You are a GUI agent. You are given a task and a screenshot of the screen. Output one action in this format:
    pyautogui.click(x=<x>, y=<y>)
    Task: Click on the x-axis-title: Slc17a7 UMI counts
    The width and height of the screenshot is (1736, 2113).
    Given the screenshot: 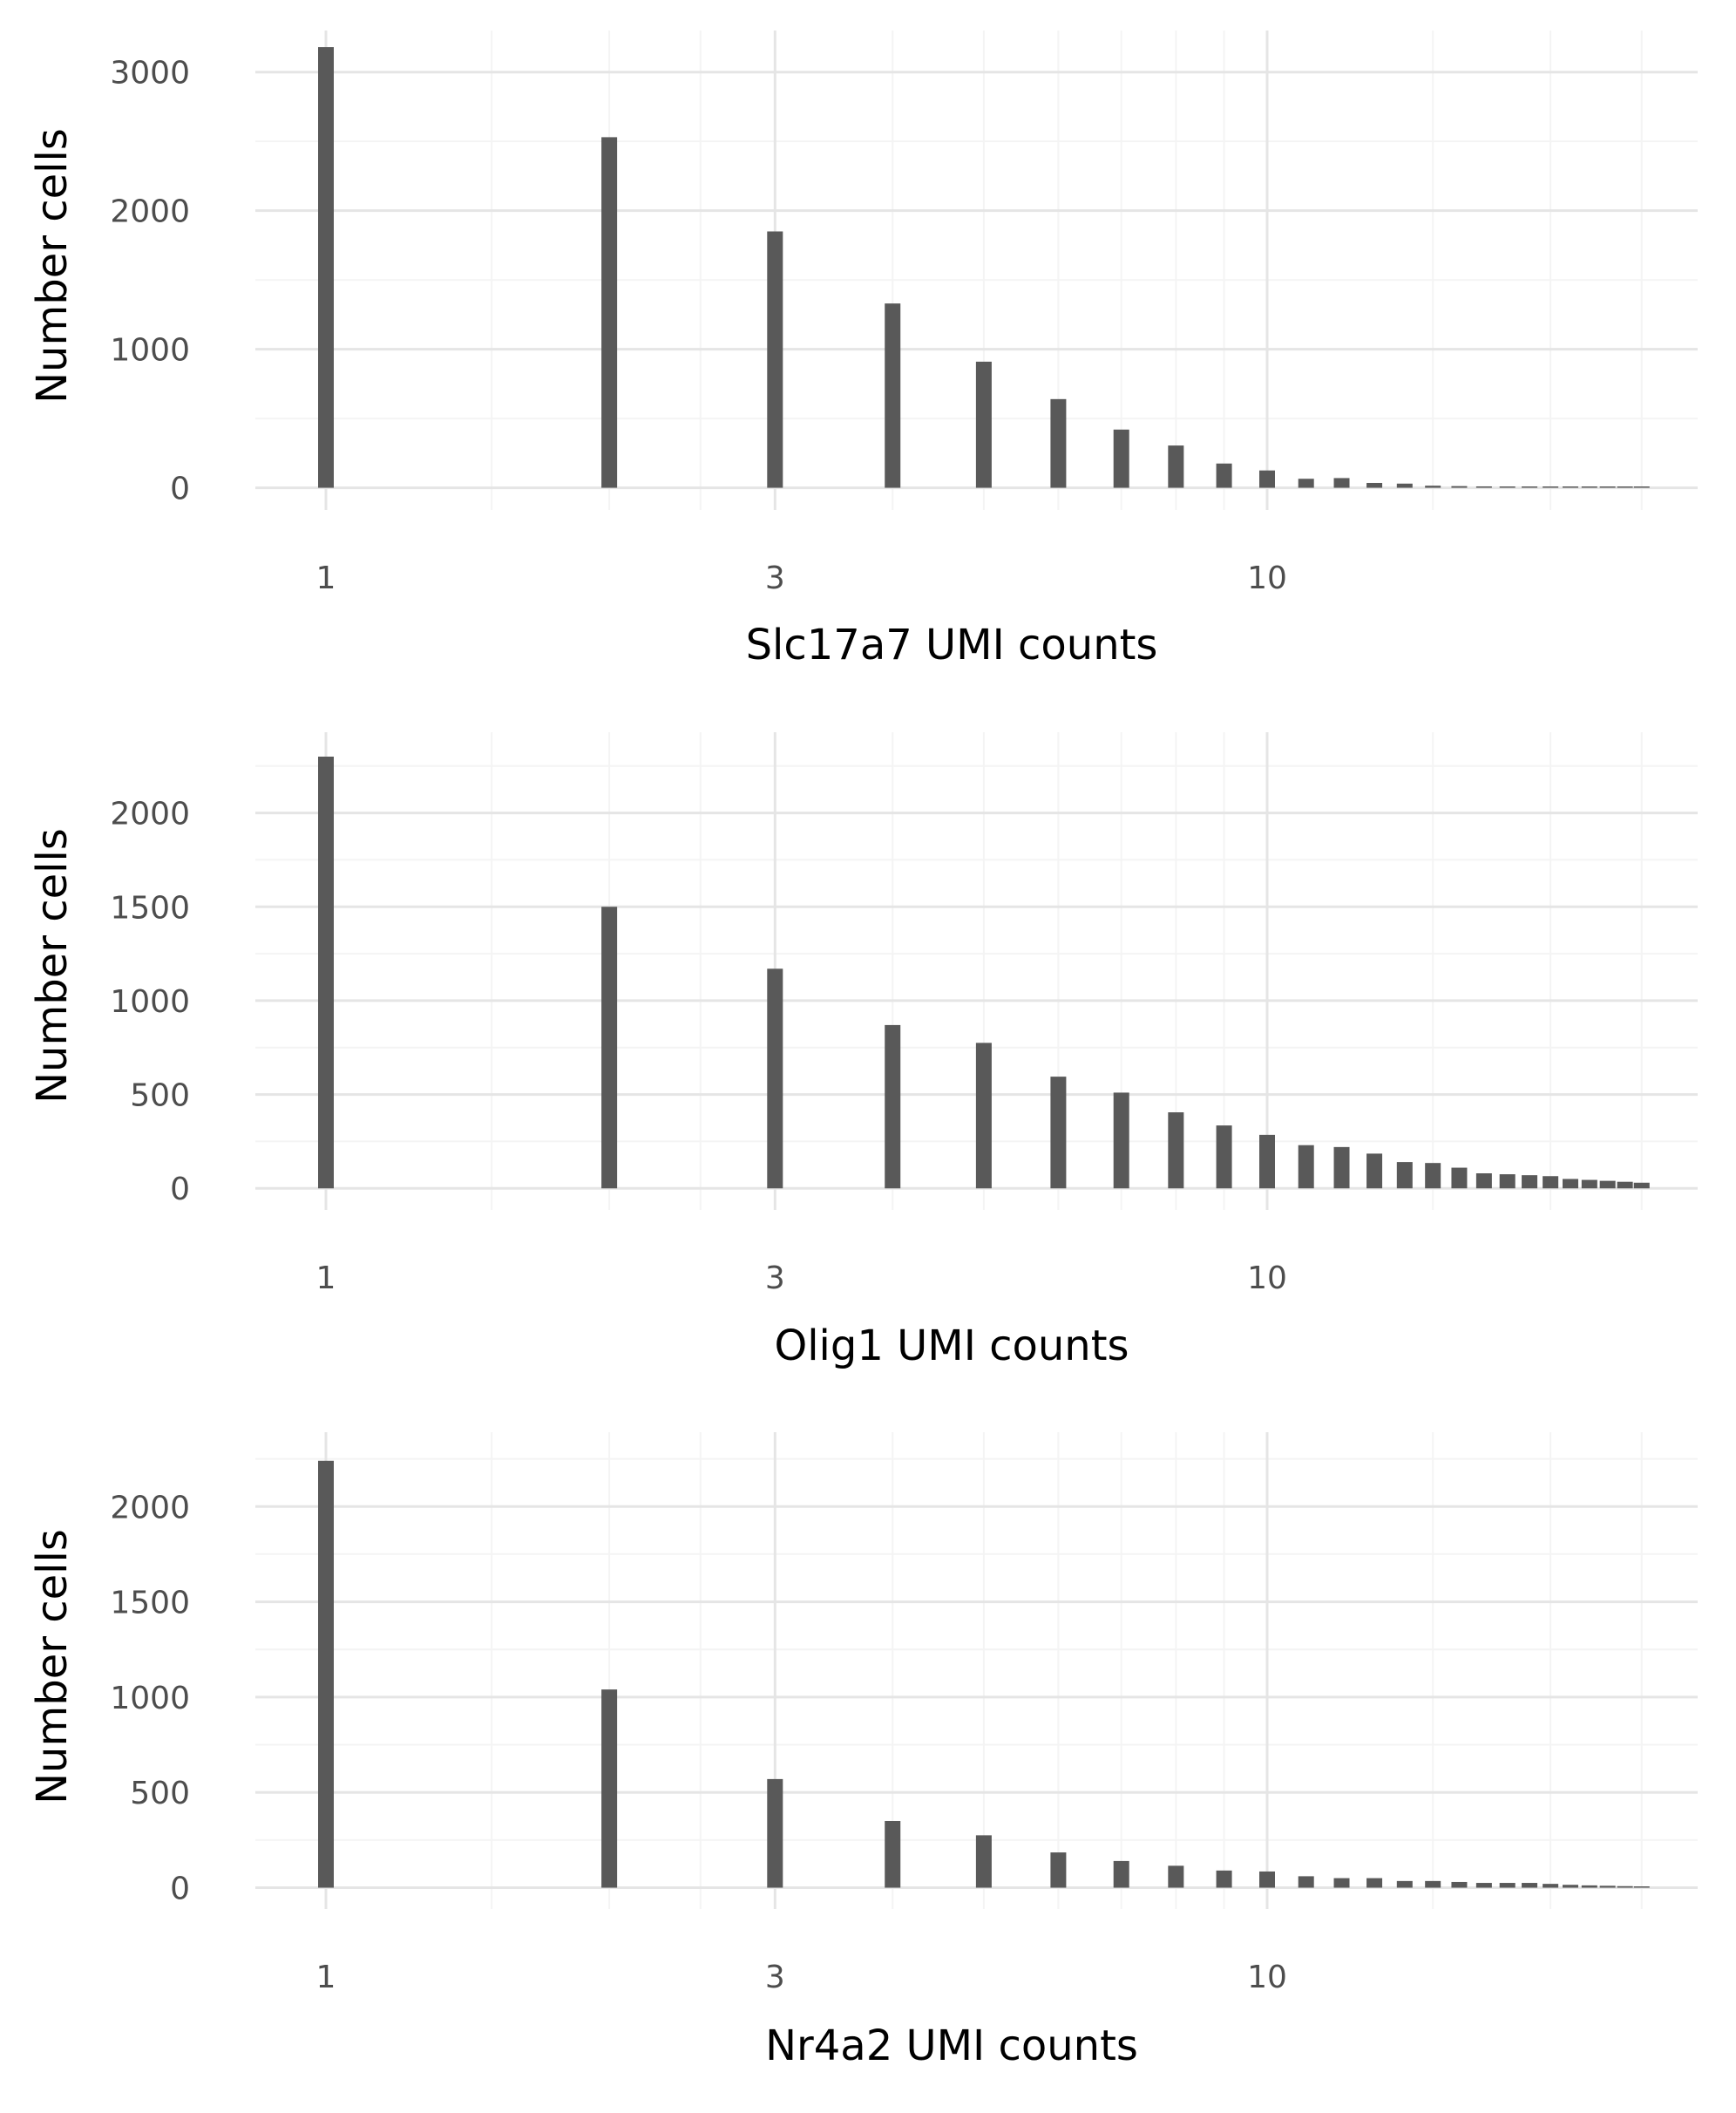 What is the action you would take?
    pyautogui.click(x=952, y=645)
    